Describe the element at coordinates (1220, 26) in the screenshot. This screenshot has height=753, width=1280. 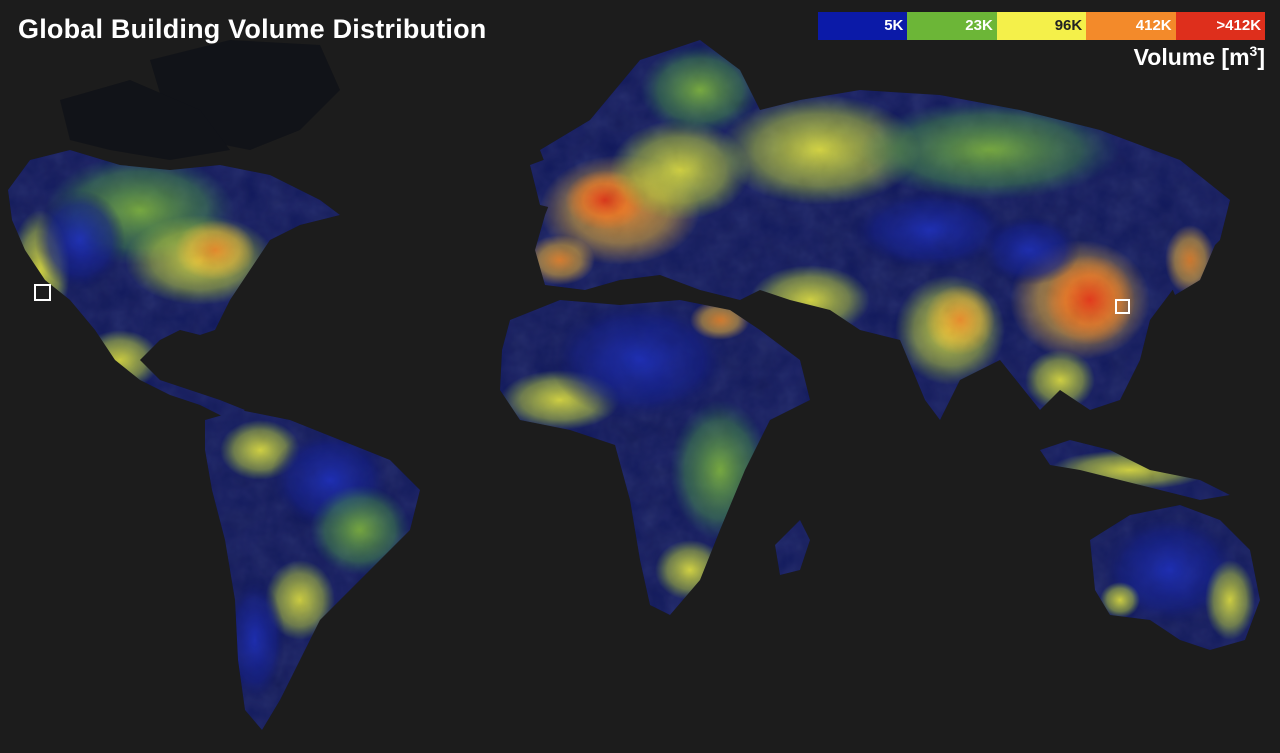
I see `legend-class-over-412k: >412K` at that location.